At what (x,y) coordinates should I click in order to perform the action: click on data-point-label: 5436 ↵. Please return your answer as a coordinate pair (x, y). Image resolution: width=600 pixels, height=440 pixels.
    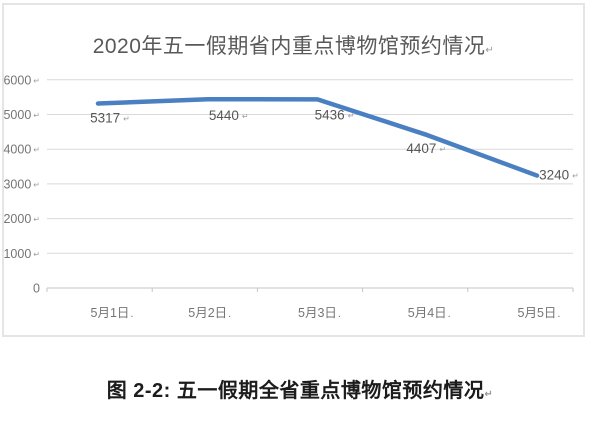
    Looking at the image, I should click on (335, 114).